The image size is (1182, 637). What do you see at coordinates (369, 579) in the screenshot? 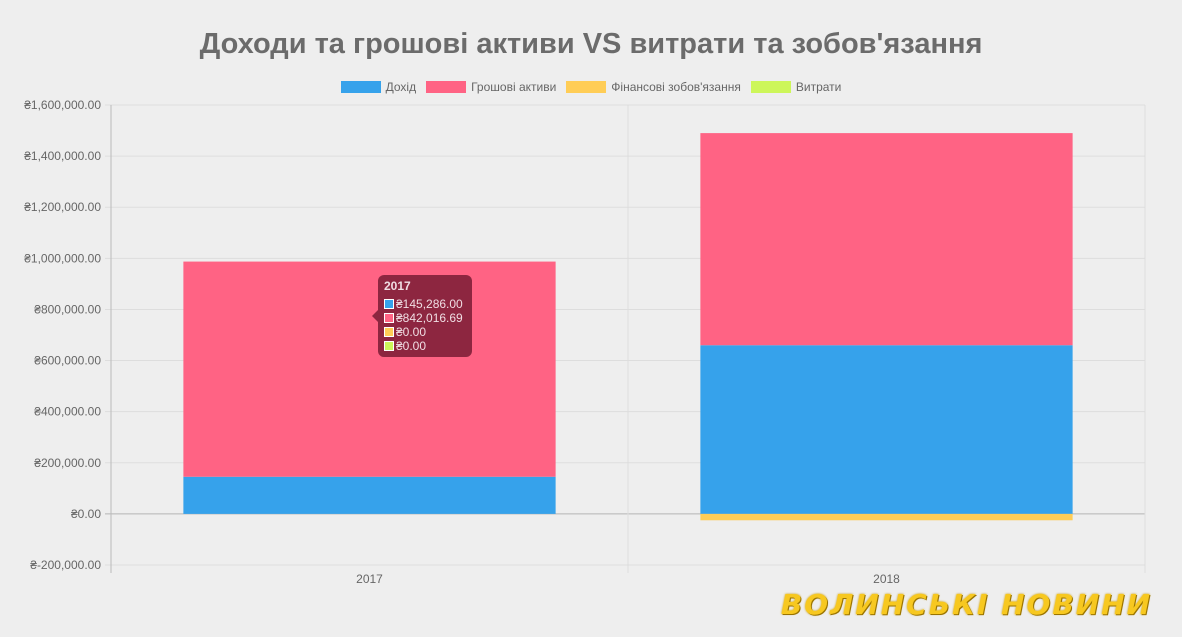
I see `x-tick-label: 2017` at bounding box center [369, 579].